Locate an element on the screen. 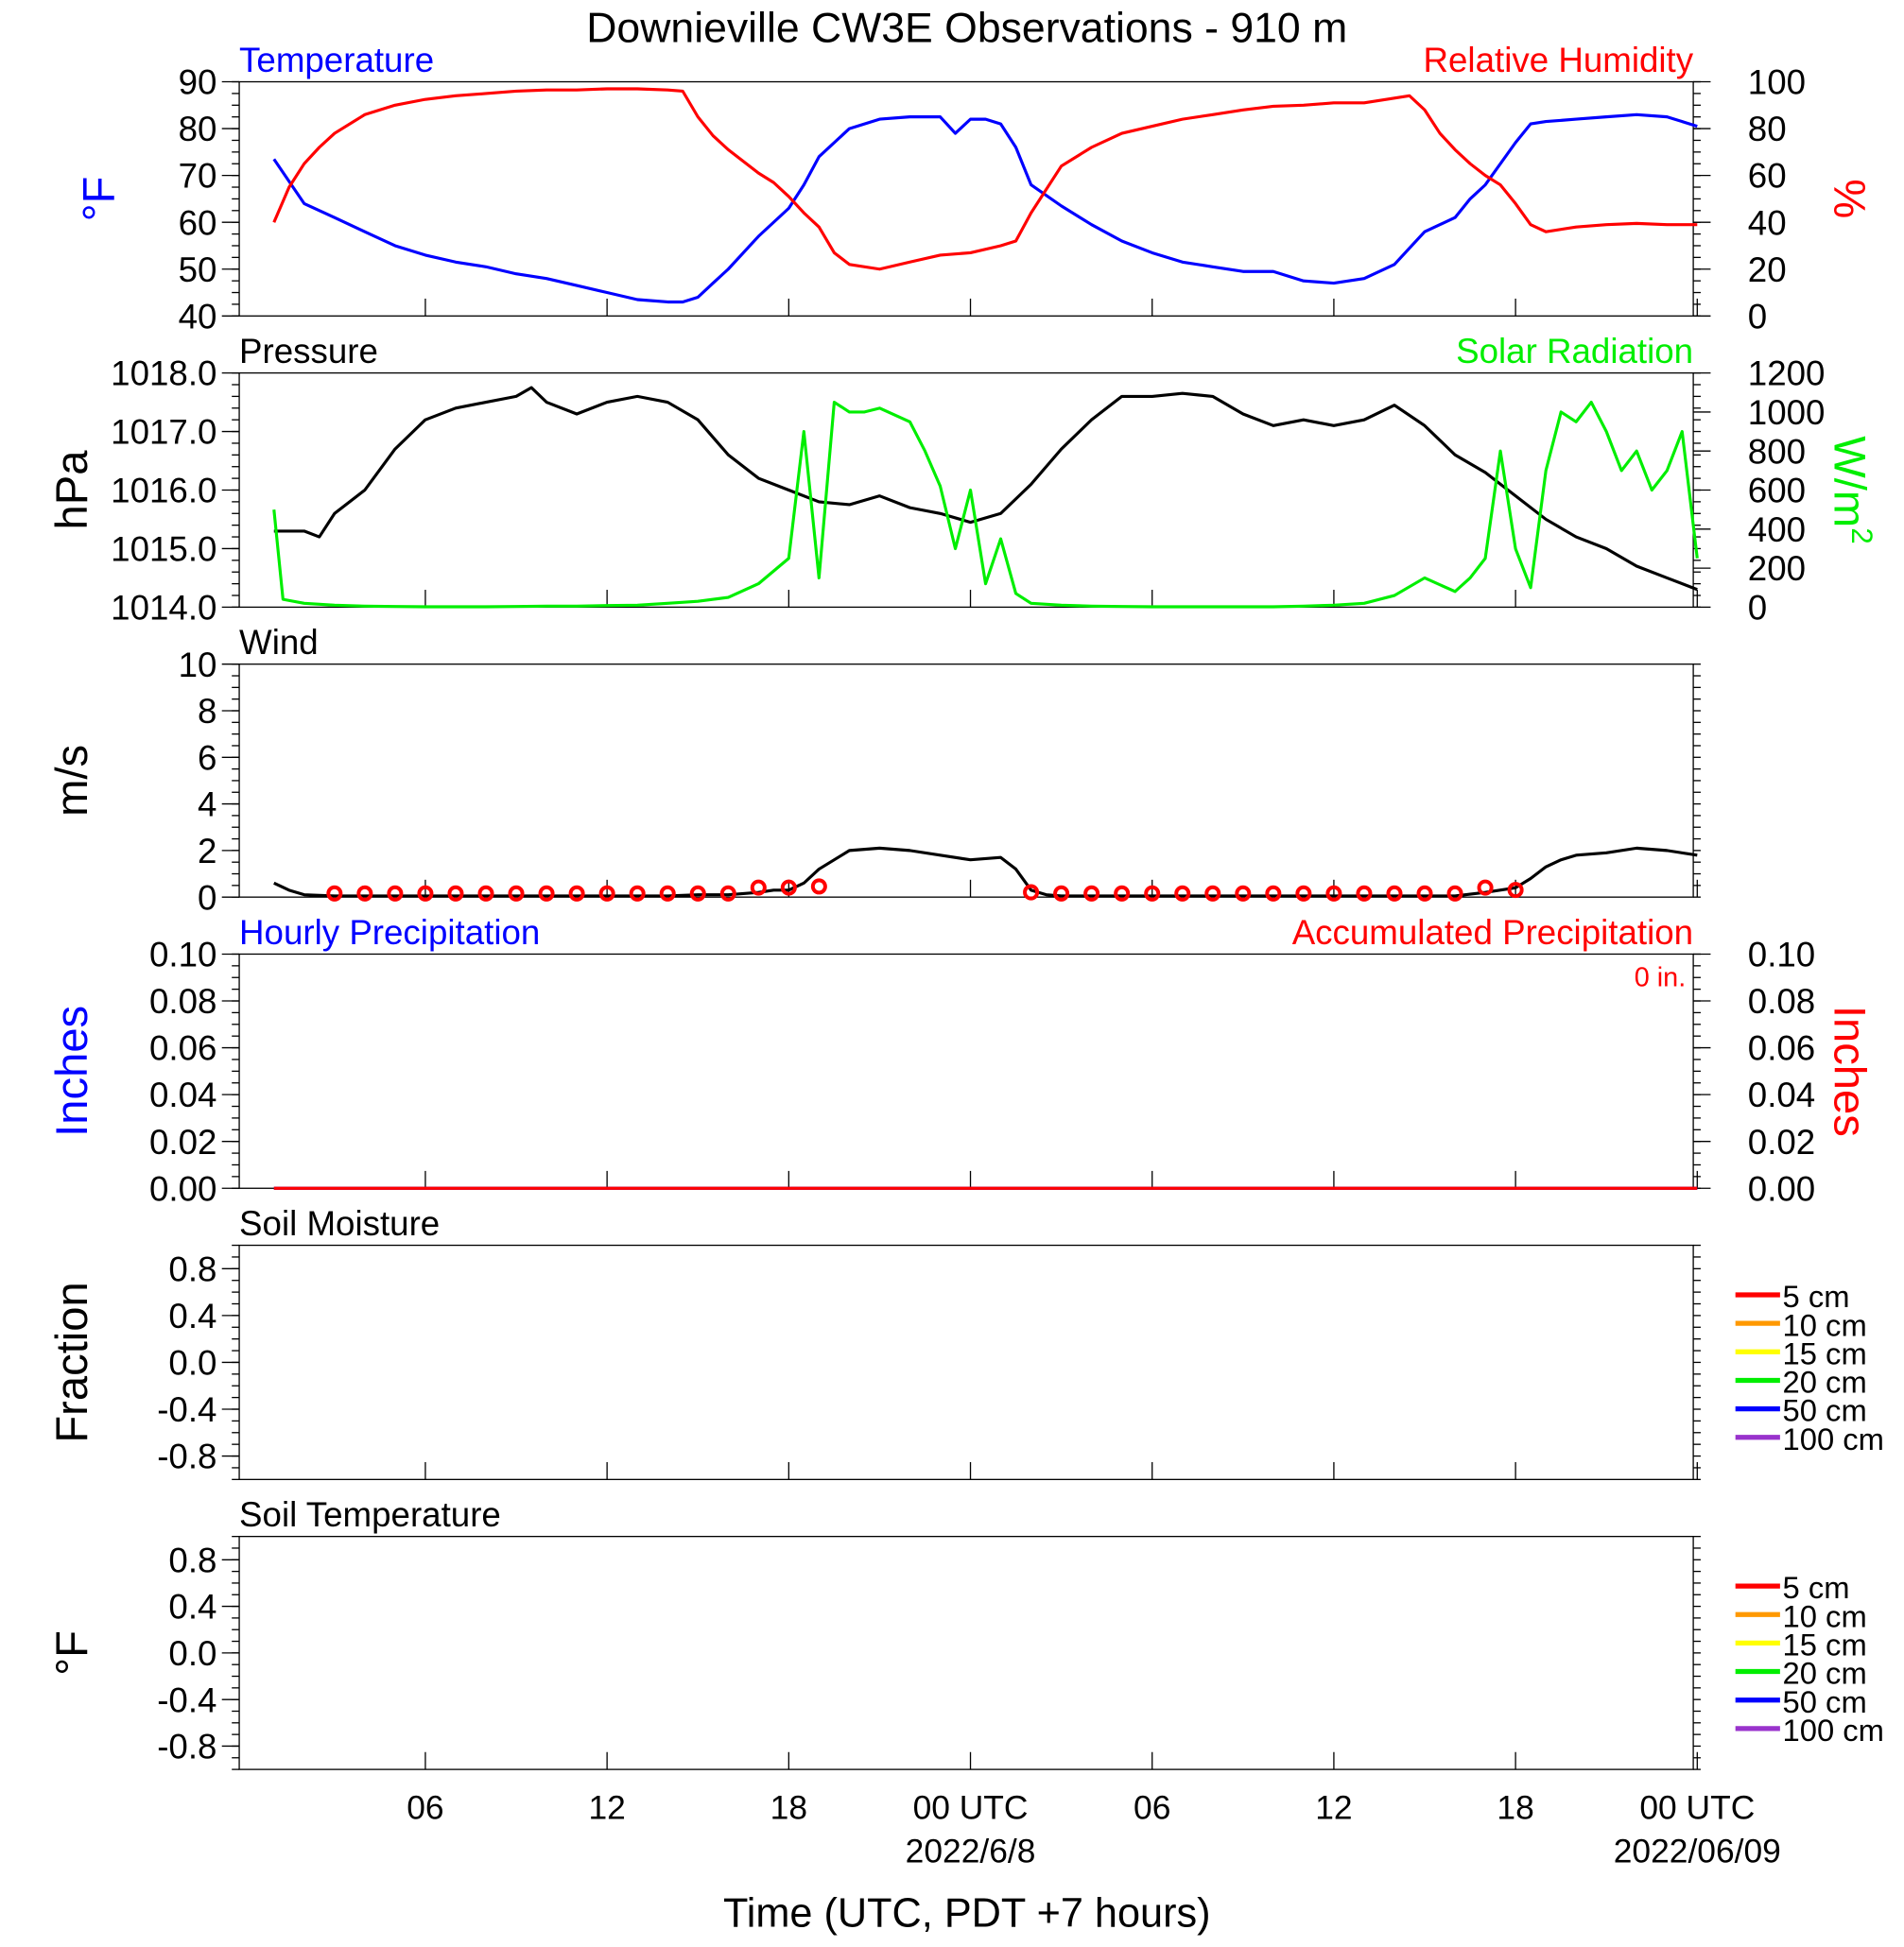  y-tick-label: 6 is located at coordinates (207, 757).